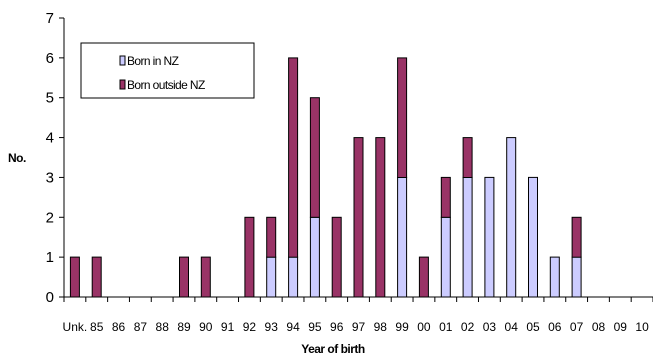 The width and height of the screenshot is (653, 358). I want to click on legend-swatch-born-in-nz, so click(122, 60).